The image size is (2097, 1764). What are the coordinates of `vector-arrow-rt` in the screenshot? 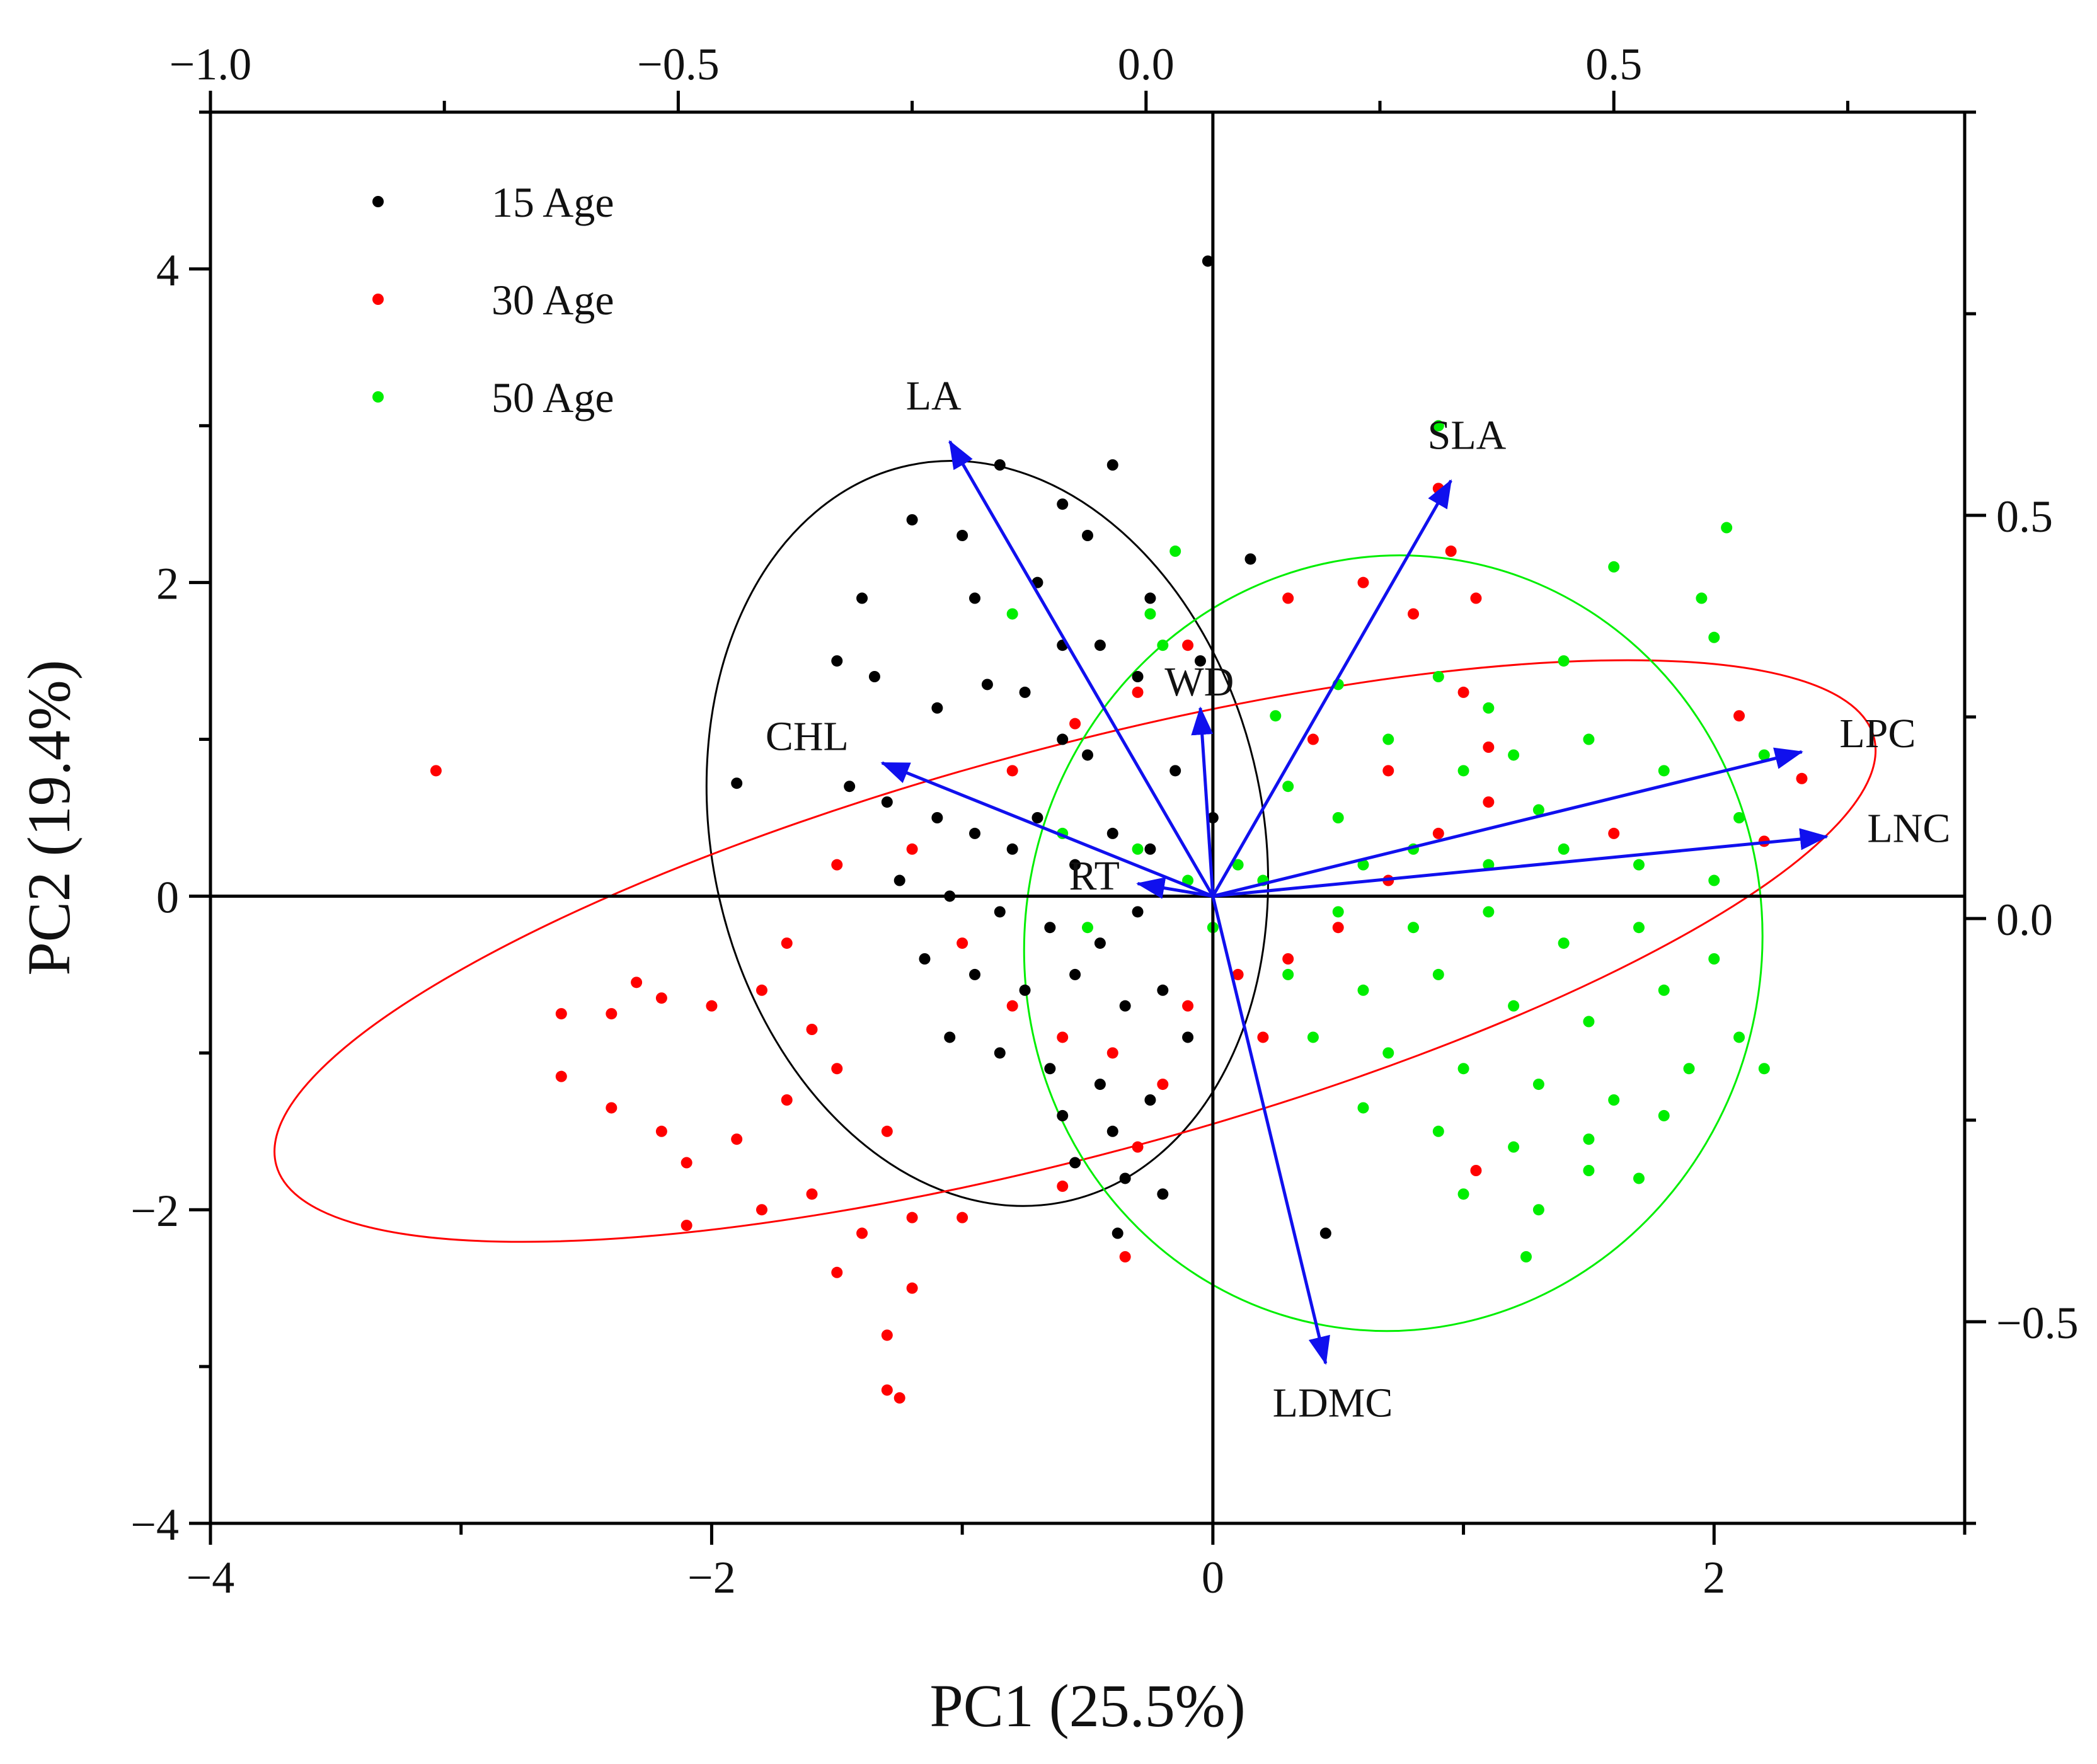 It's located at (1175, 888).